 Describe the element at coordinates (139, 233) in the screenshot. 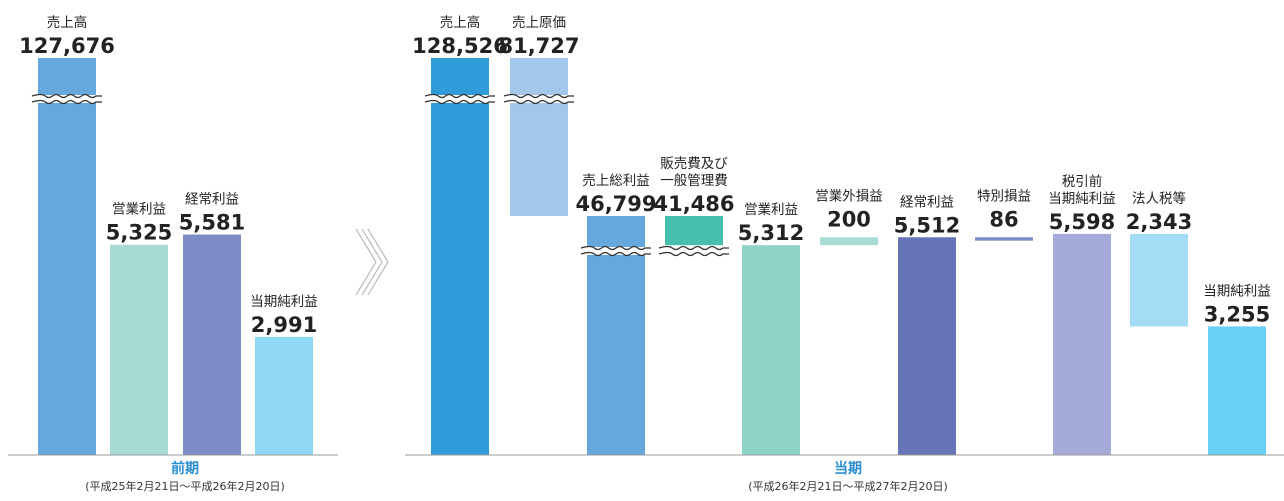

I see `prev-value-label-1: 5,325` at that location.